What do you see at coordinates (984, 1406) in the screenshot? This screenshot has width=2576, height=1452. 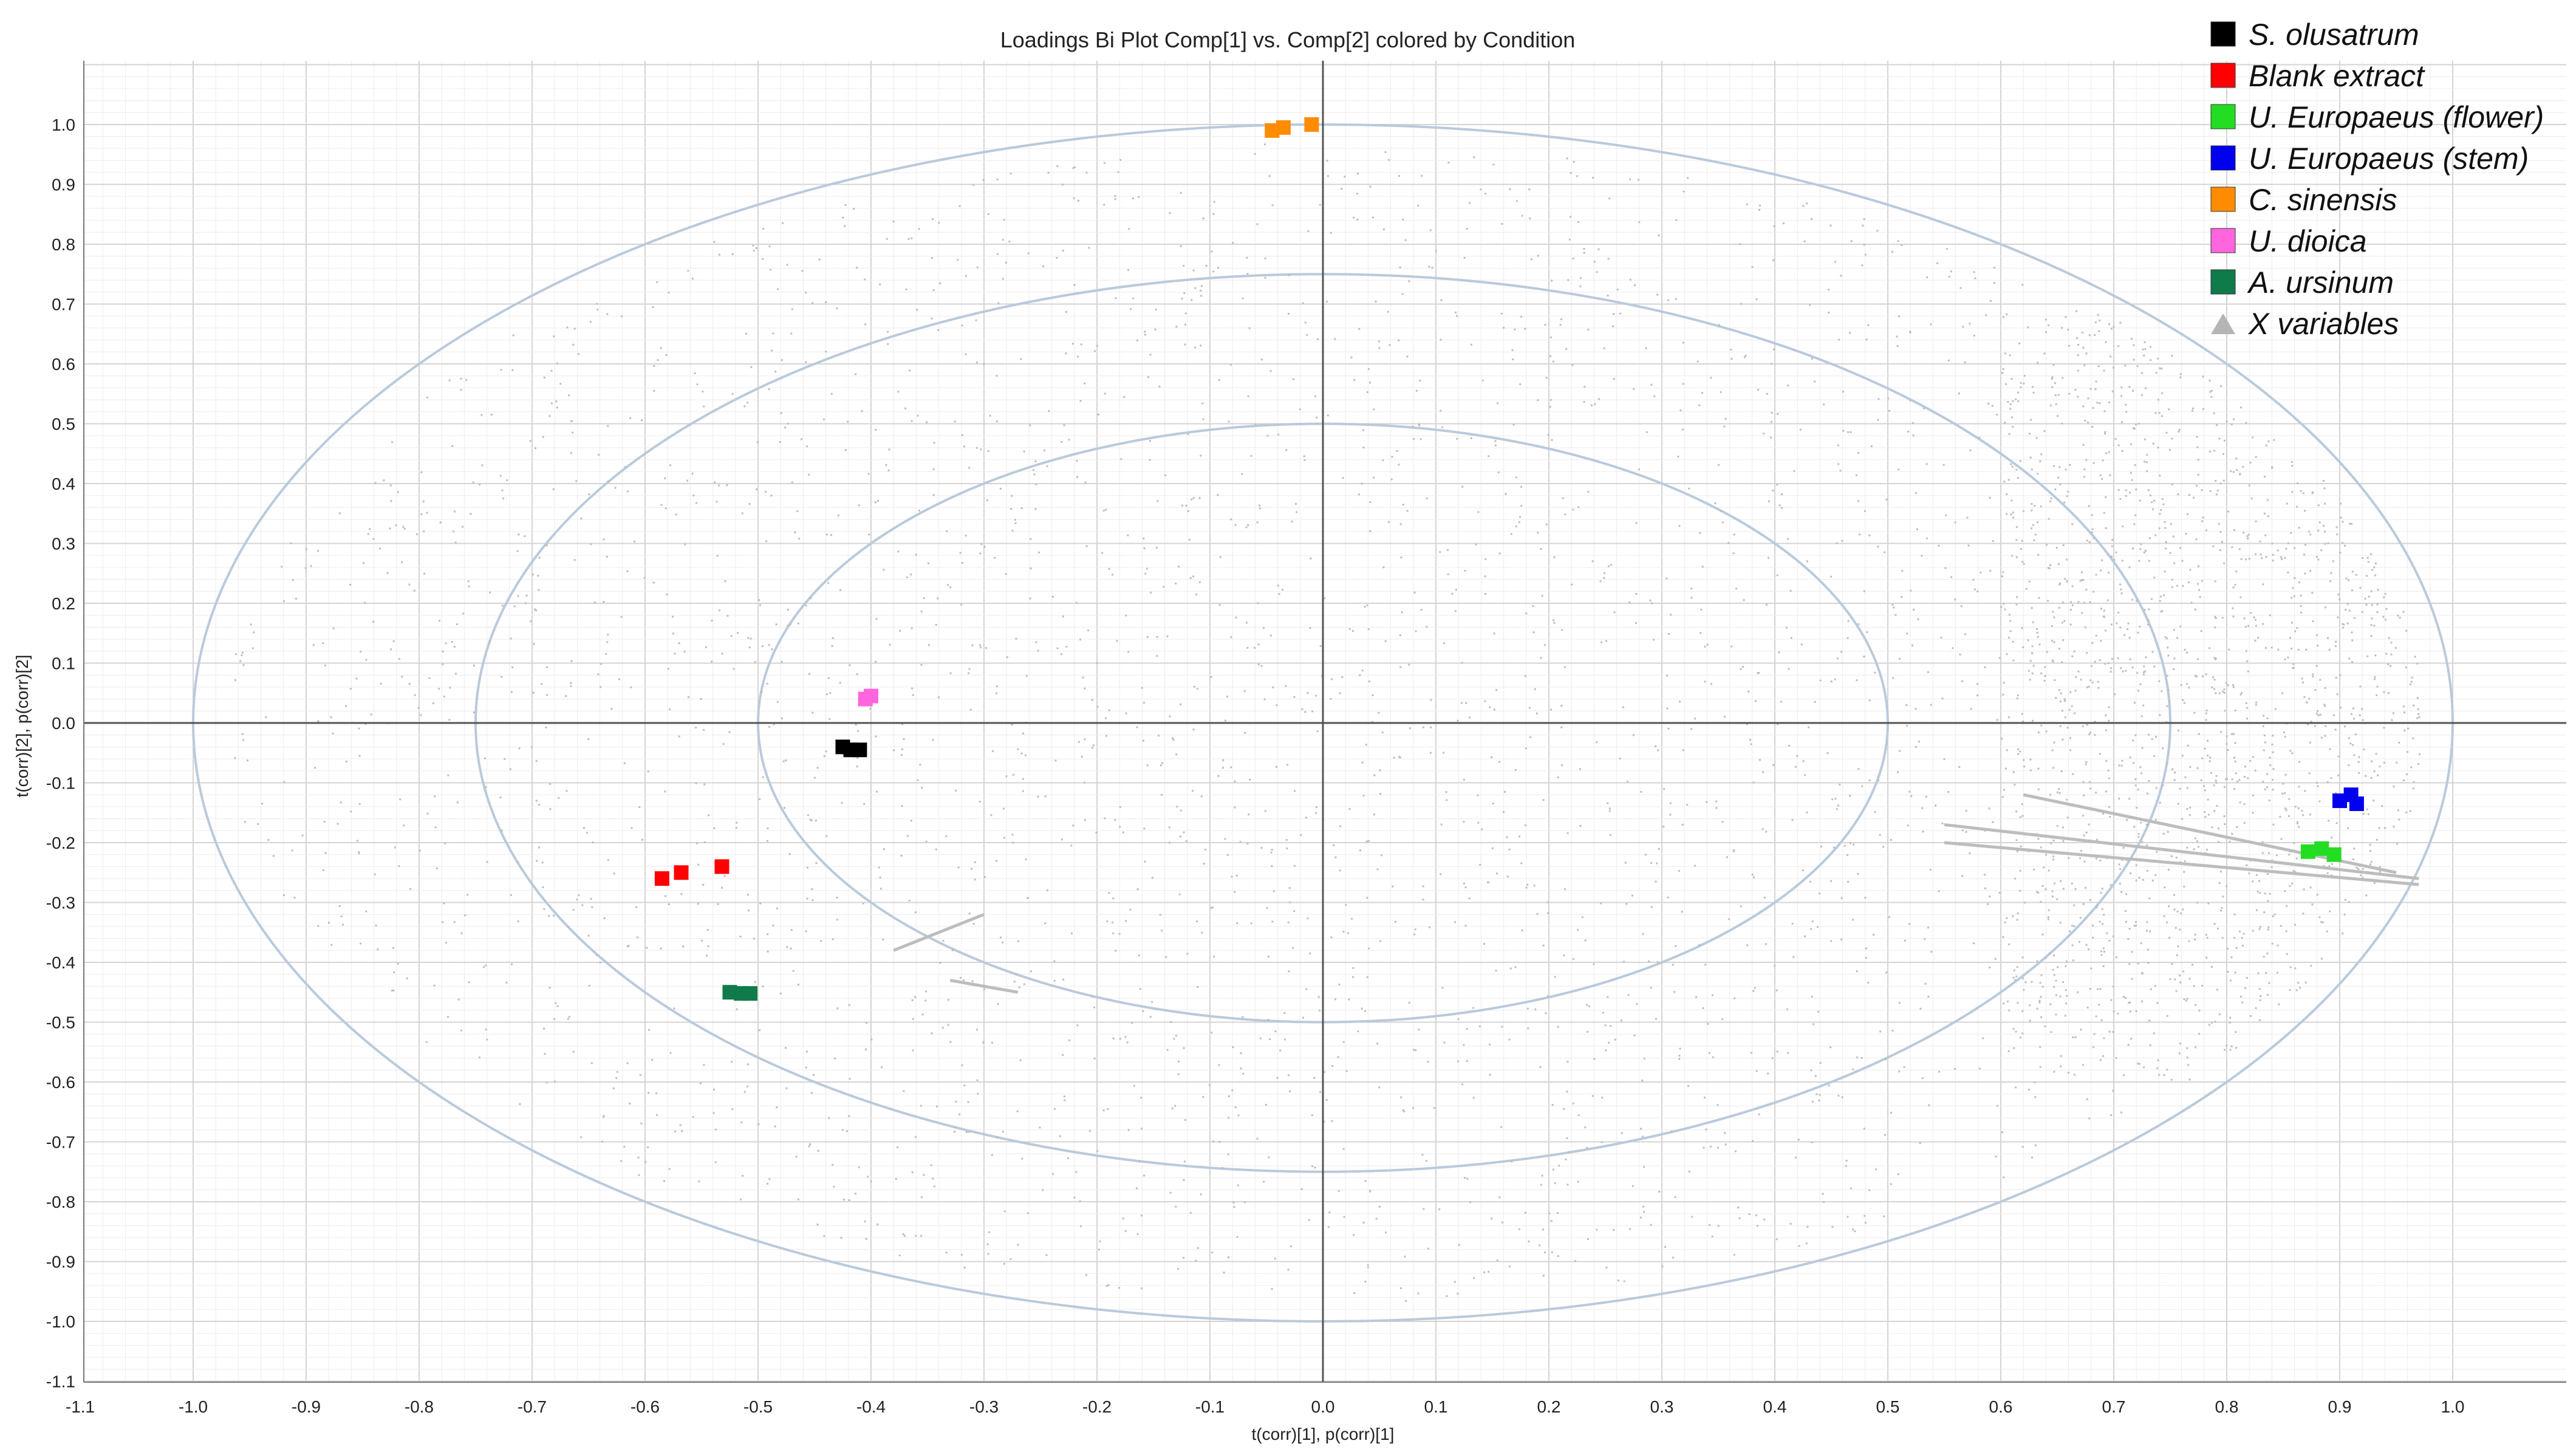 I see `x-tick-label: -0.3` at bounding box center [984, 1406].